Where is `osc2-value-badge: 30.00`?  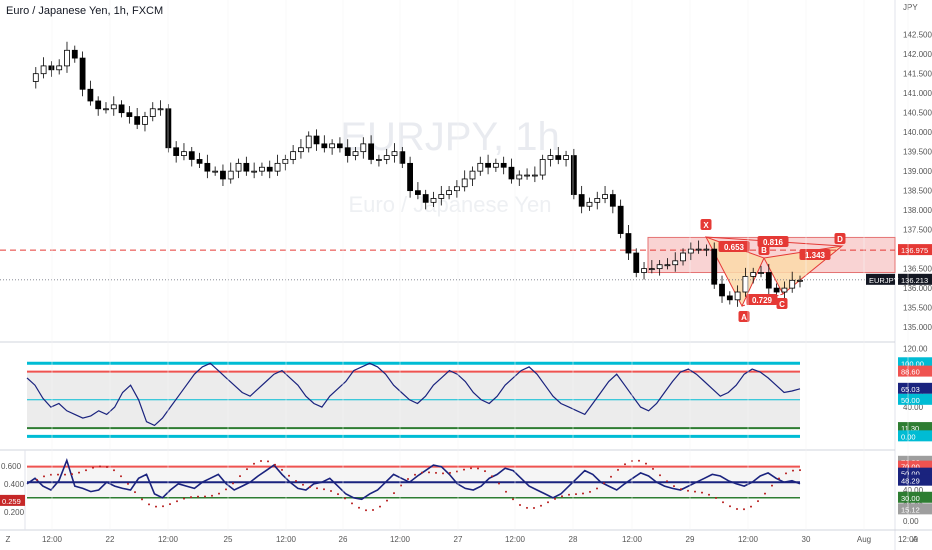 osc2-value-badge: 30.00 is located at coordinates (910, 498).